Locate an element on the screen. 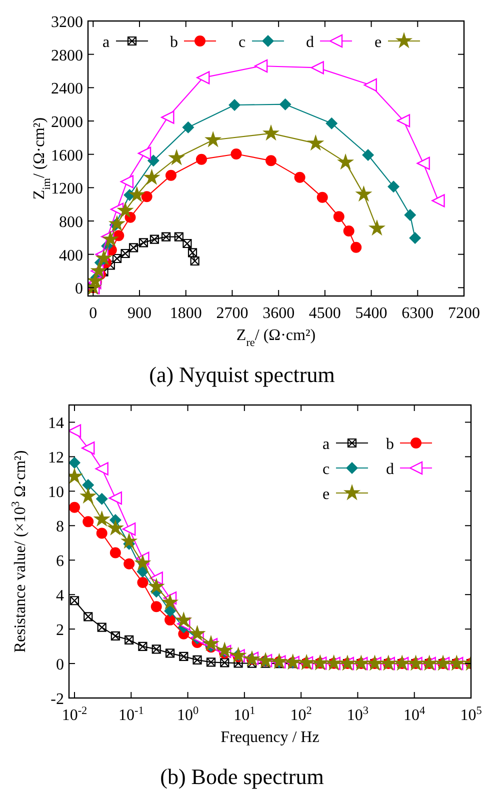 This screenshot has width=484, height=795. x-tick-label: 10$^{3}$ is located at coordinates (357, 714).